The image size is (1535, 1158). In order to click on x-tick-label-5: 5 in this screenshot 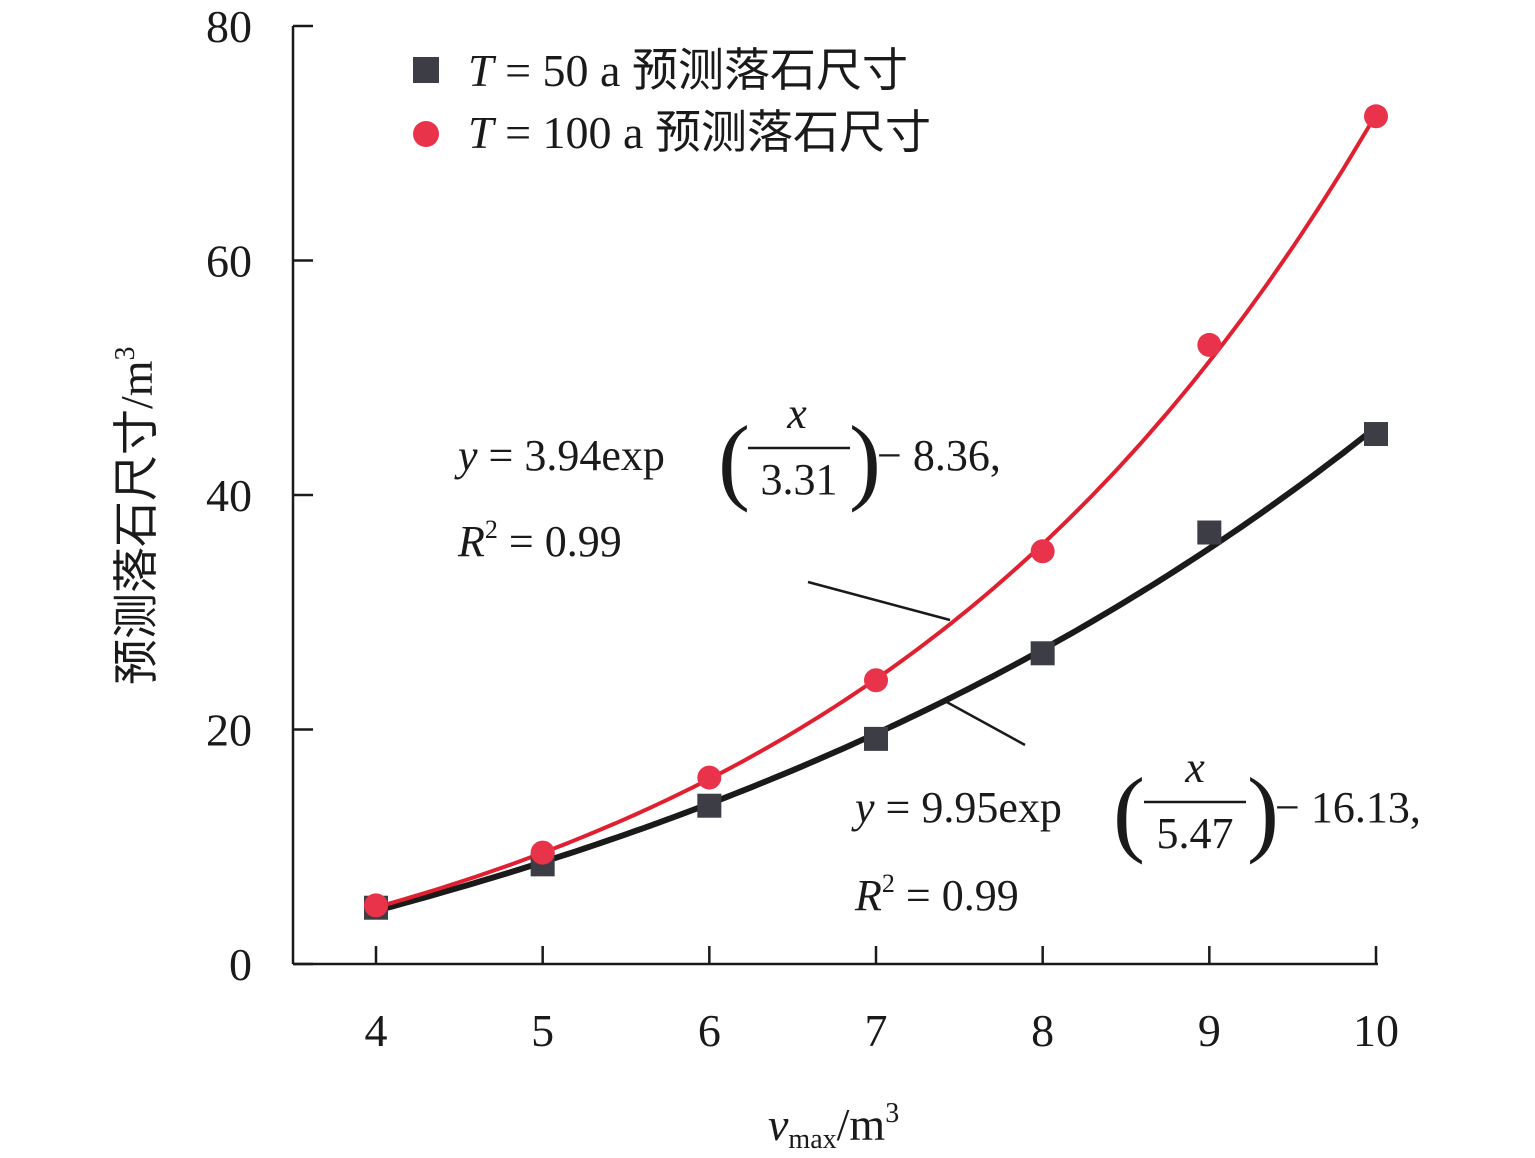, I will do `click(542, 1030)`.